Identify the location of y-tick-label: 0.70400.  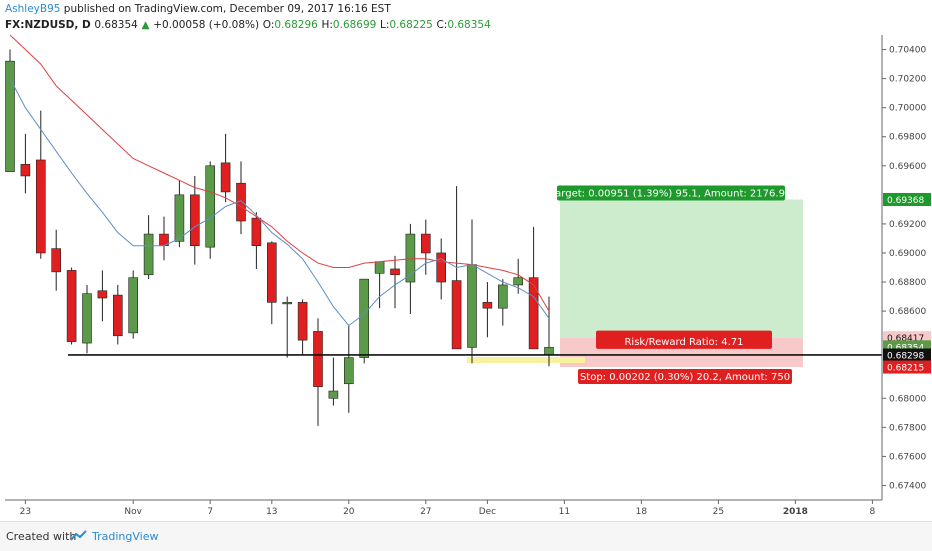
(907, 51).